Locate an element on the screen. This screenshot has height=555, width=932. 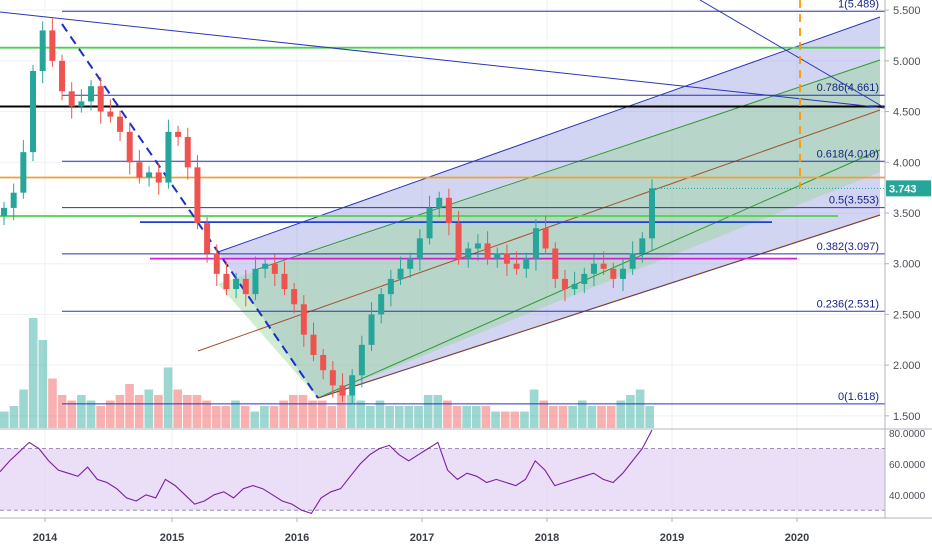
rsi-panel is located at coordinates (442, 472).